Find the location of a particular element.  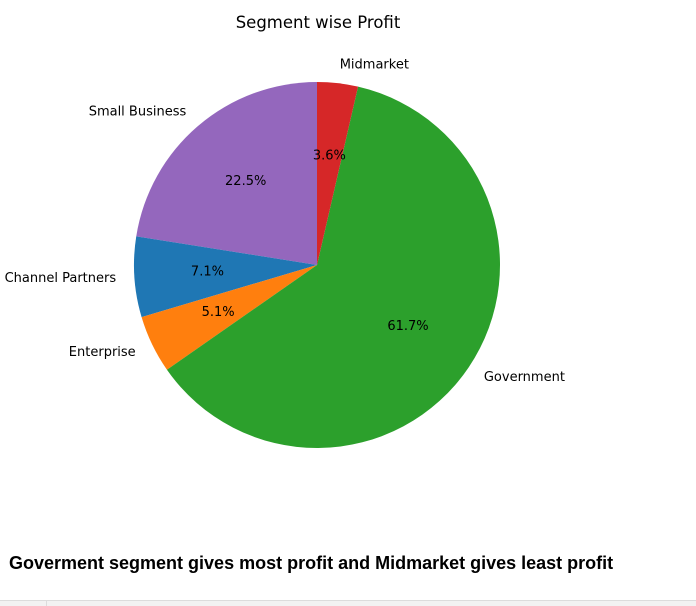

pct-label-enterprise: 5.1% is located at coordinates (218, 312).